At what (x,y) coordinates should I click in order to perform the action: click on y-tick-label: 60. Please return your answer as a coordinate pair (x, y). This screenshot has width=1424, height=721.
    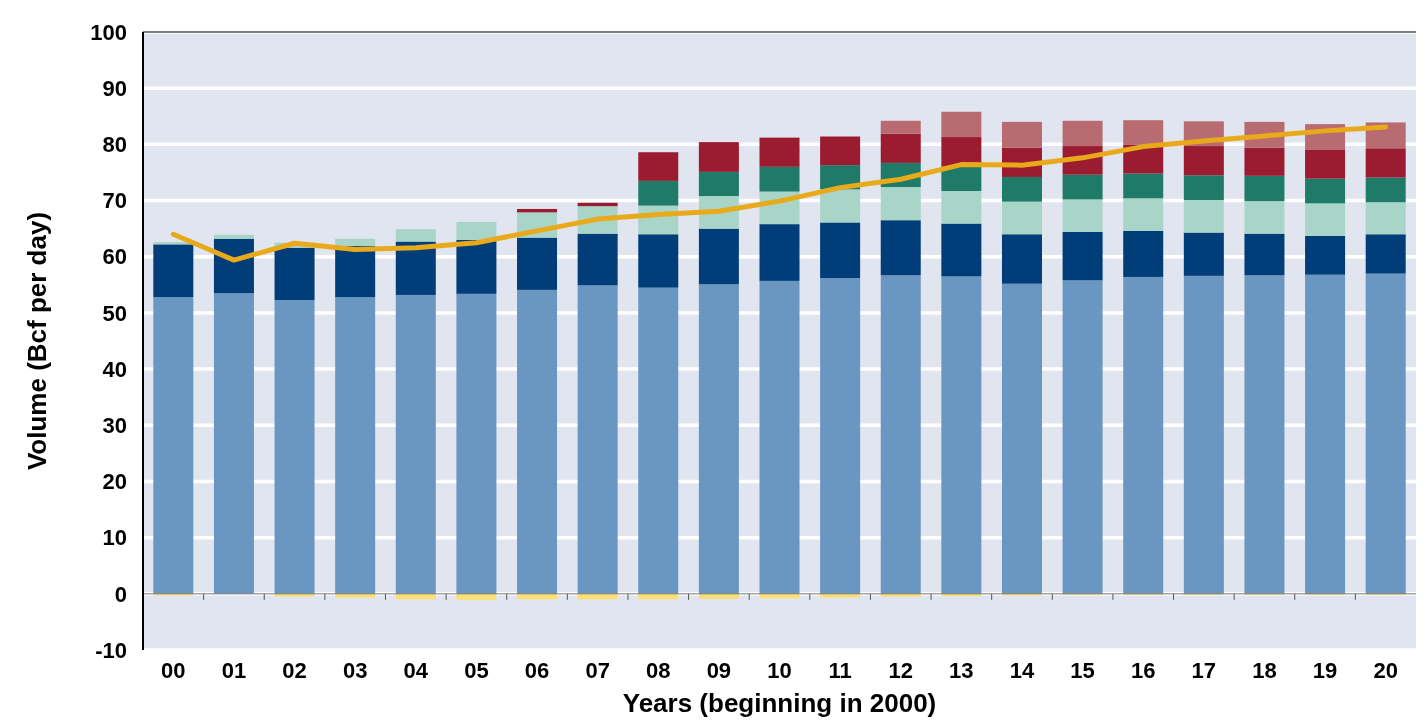
    Looking at the image, I should click on (114, 257).